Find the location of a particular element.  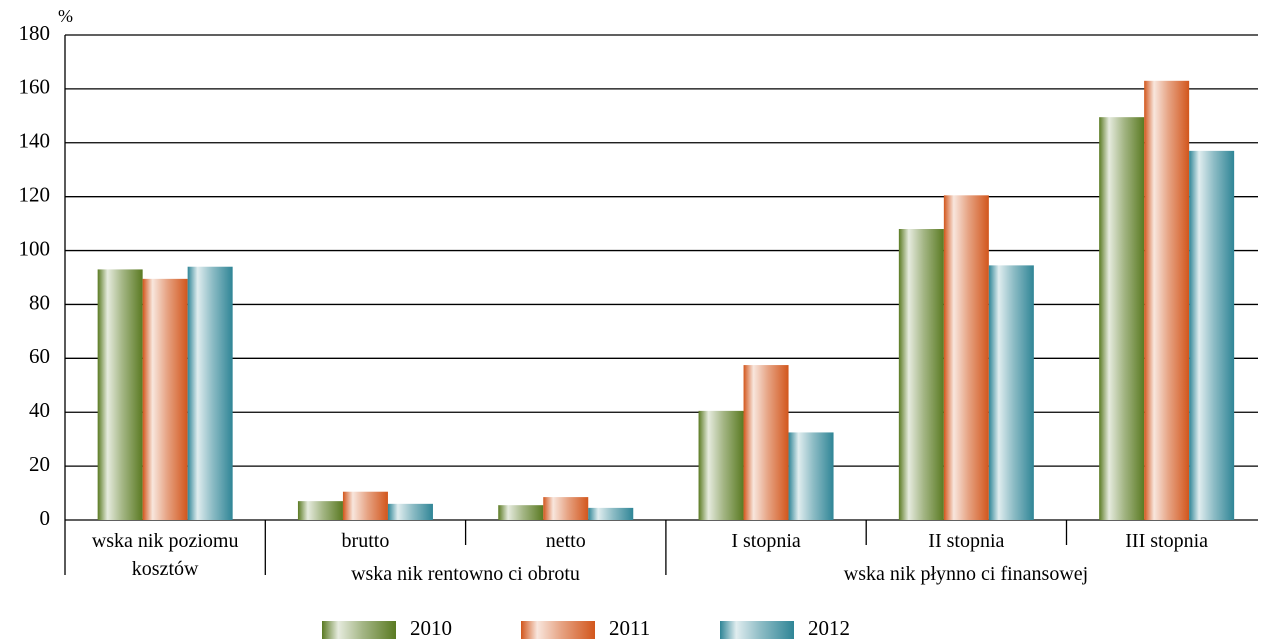

y-tick-label: 160 is located at coordinates (35, 87).